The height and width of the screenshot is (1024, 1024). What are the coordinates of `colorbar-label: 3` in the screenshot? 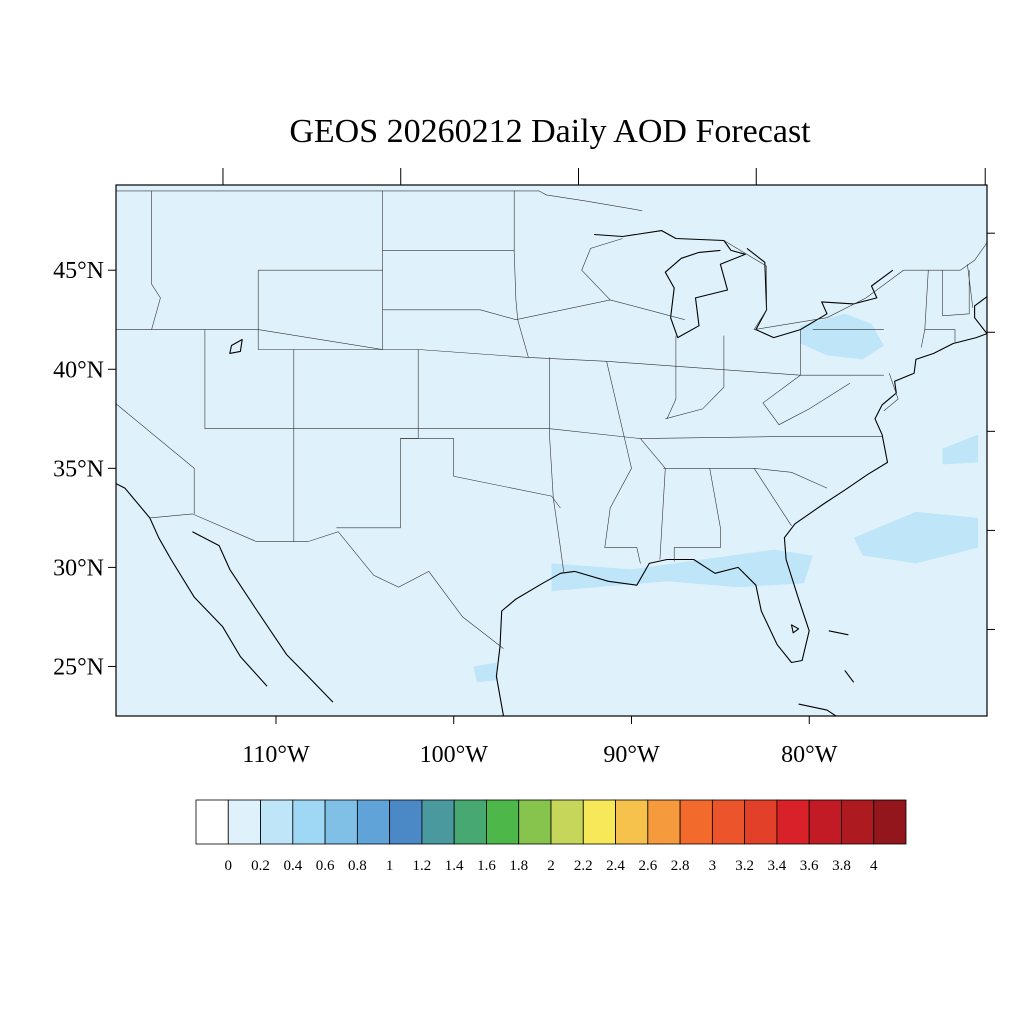 It's located at (713, 866).